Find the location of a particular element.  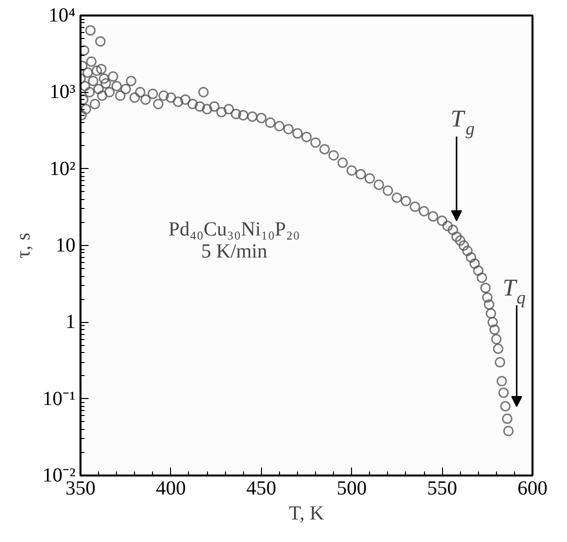

y-tick-label: 10⁴ is located at coordinates (62, 15).